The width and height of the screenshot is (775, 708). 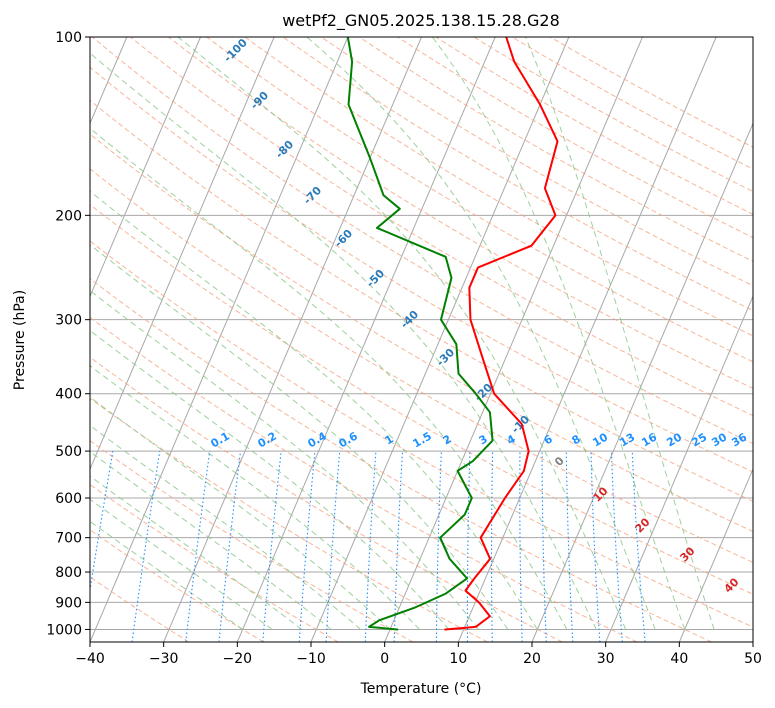 I want to click on y-tick-label: 100, so click(x=68, y=38).